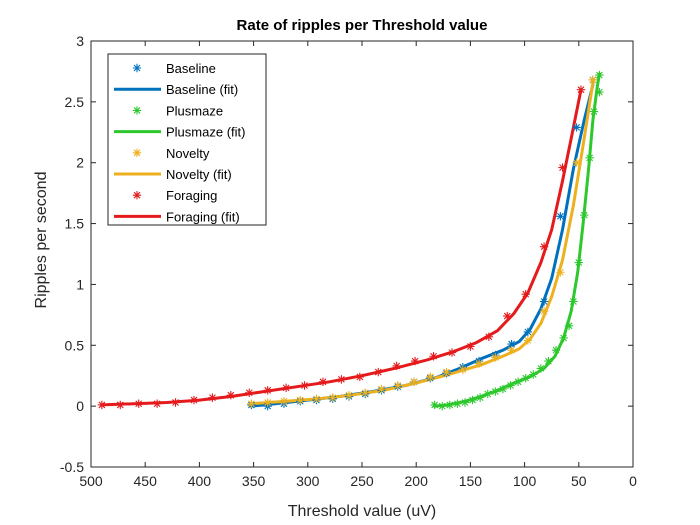 Image resolution: width=700 pixels, height=525 pixels. I want to click on x-tick-label: 0, so click(633, 481).